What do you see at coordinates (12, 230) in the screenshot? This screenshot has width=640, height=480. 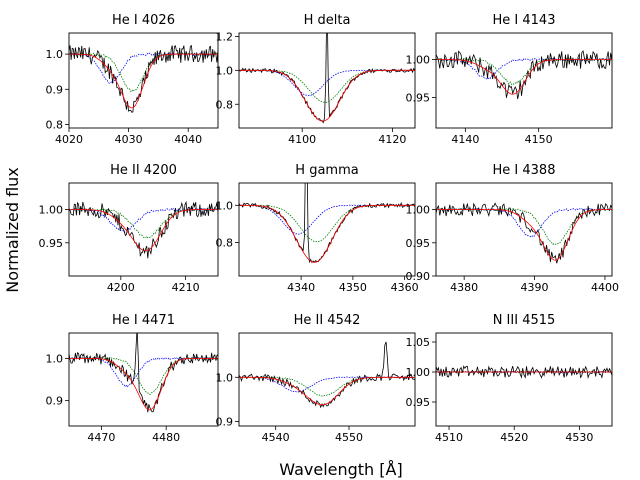 I see `y-axis-label: Normalized flux` at bounding box center [12, 230].